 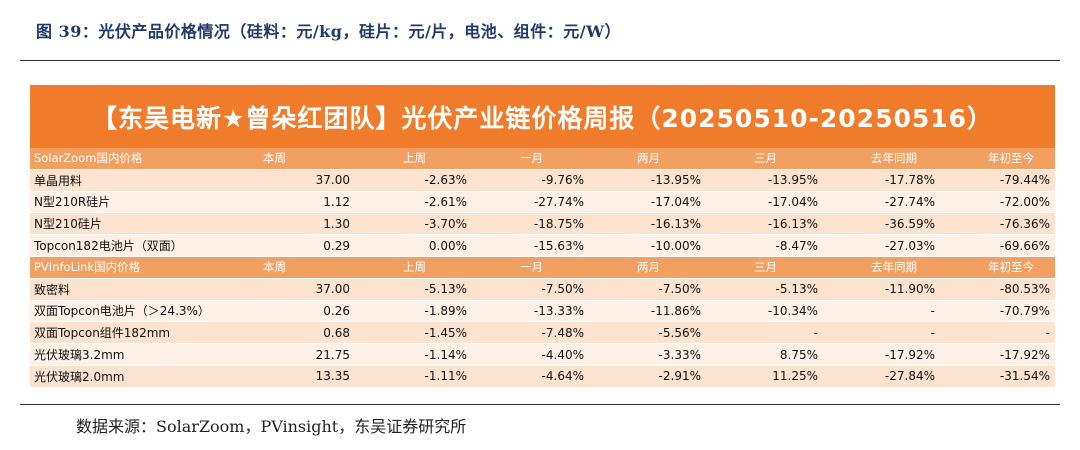 What do you see at coordinates (881, 224) in the screenshot?
I see `value-cell: -36.59%` at bounding box center [881, 224].